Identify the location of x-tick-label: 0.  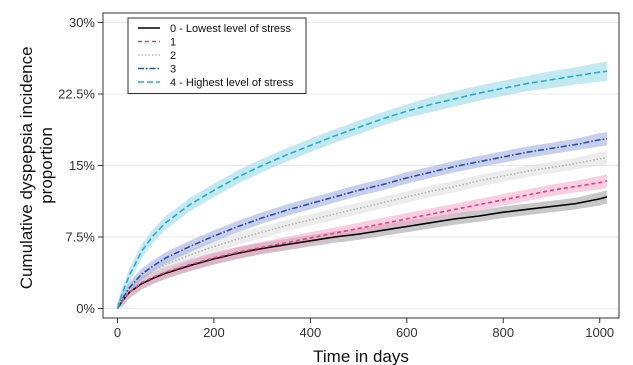
(117, 332).